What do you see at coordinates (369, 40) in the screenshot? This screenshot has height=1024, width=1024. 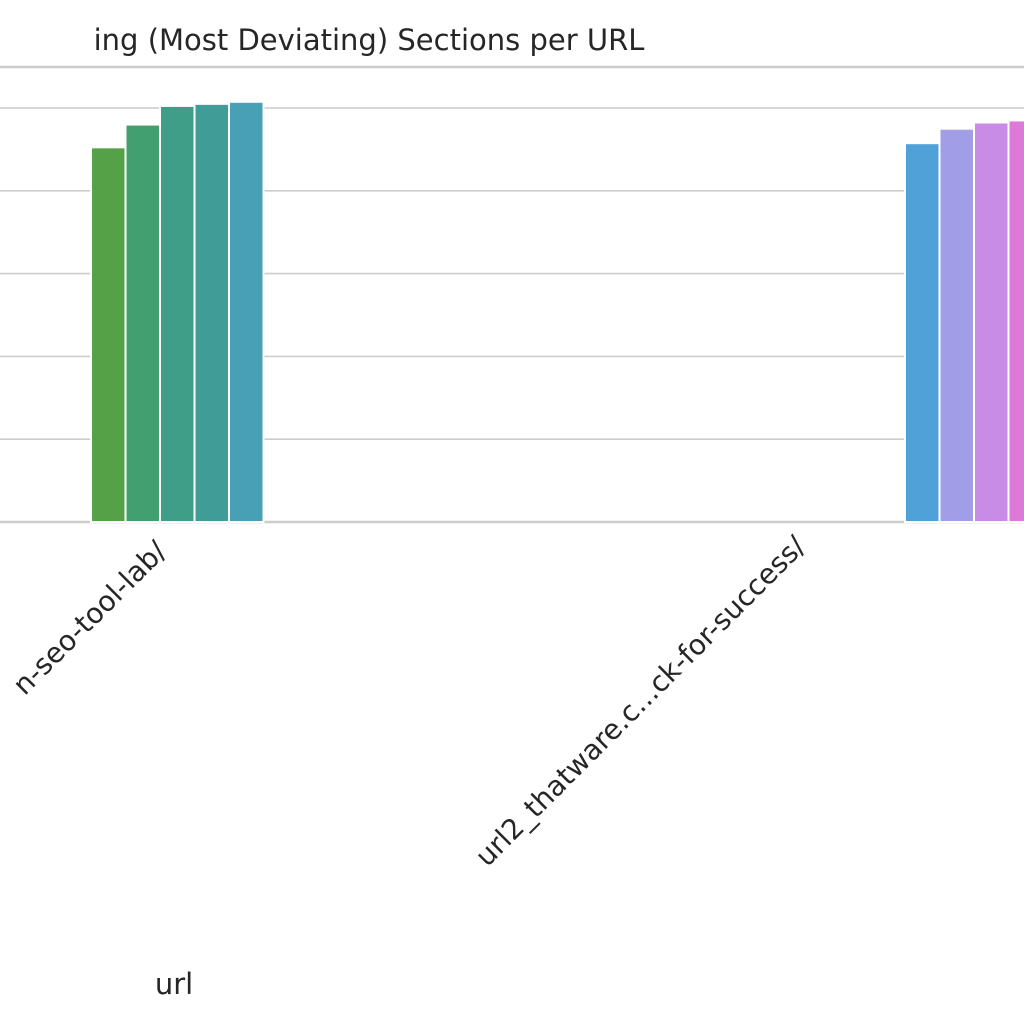 I see `chart-title: ing (Most Deviating) Sections per URL` at bounding box center [369, 40].